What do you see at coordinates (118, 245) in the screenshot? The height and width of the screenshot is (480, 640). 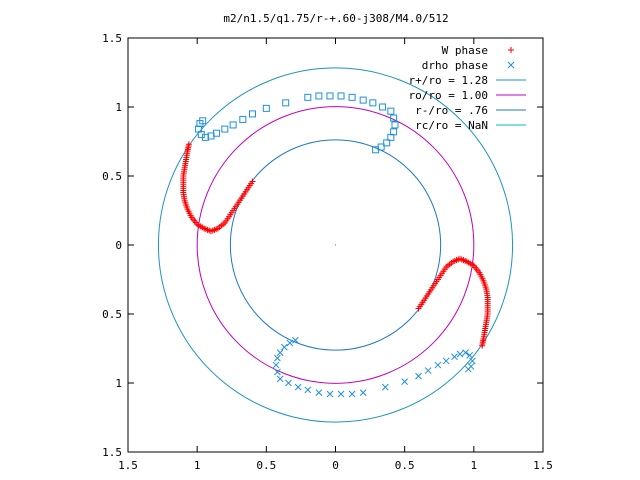 I see `y-tick-label-3: 0` at bounding box center [118, 245].